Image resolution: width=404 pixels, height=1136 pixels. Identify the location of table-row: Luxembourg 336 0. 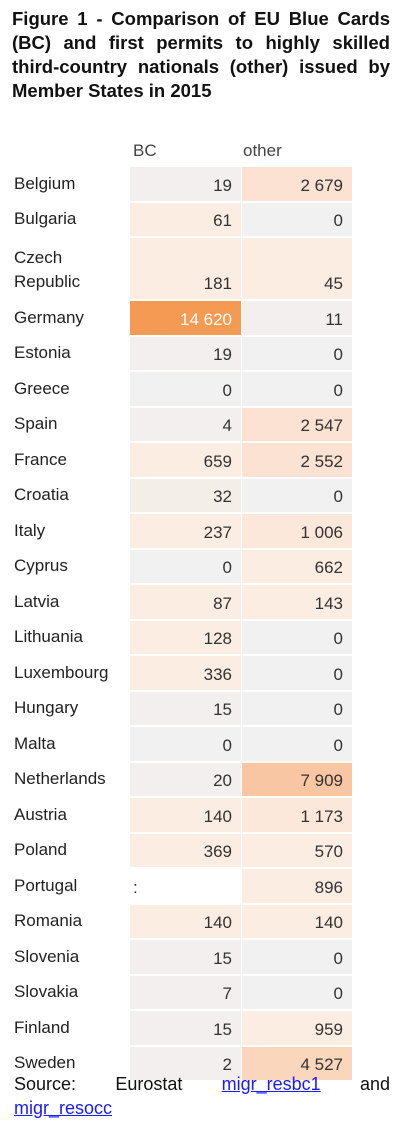
(202, 673).